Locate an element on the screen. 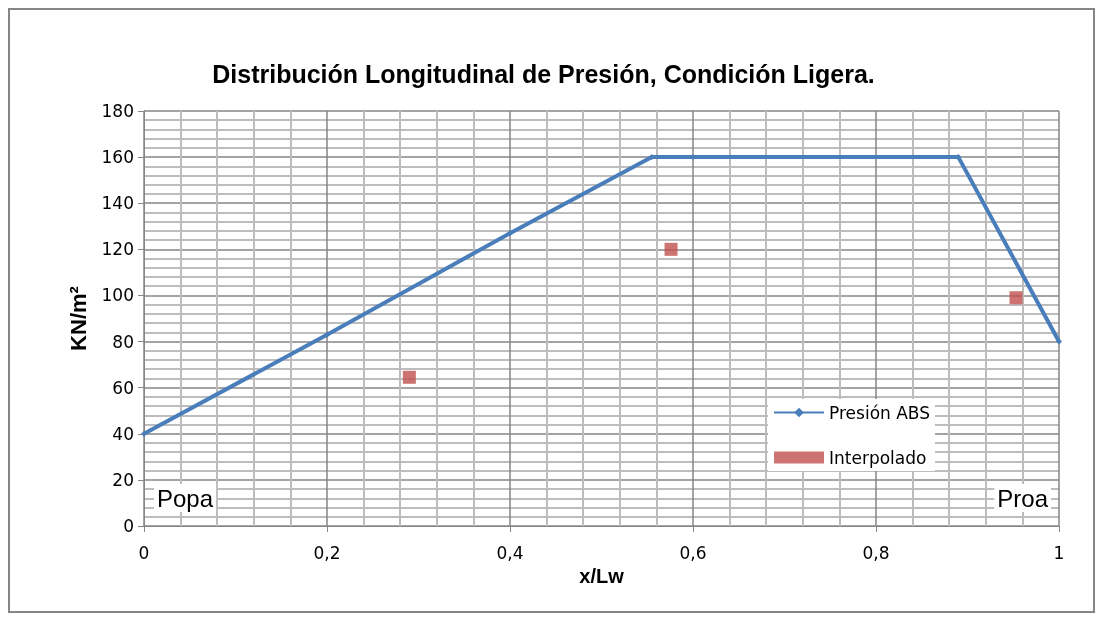 This screenshot has height=621, width=1103. annotation: Proa is located at coordinates (1023, 498).